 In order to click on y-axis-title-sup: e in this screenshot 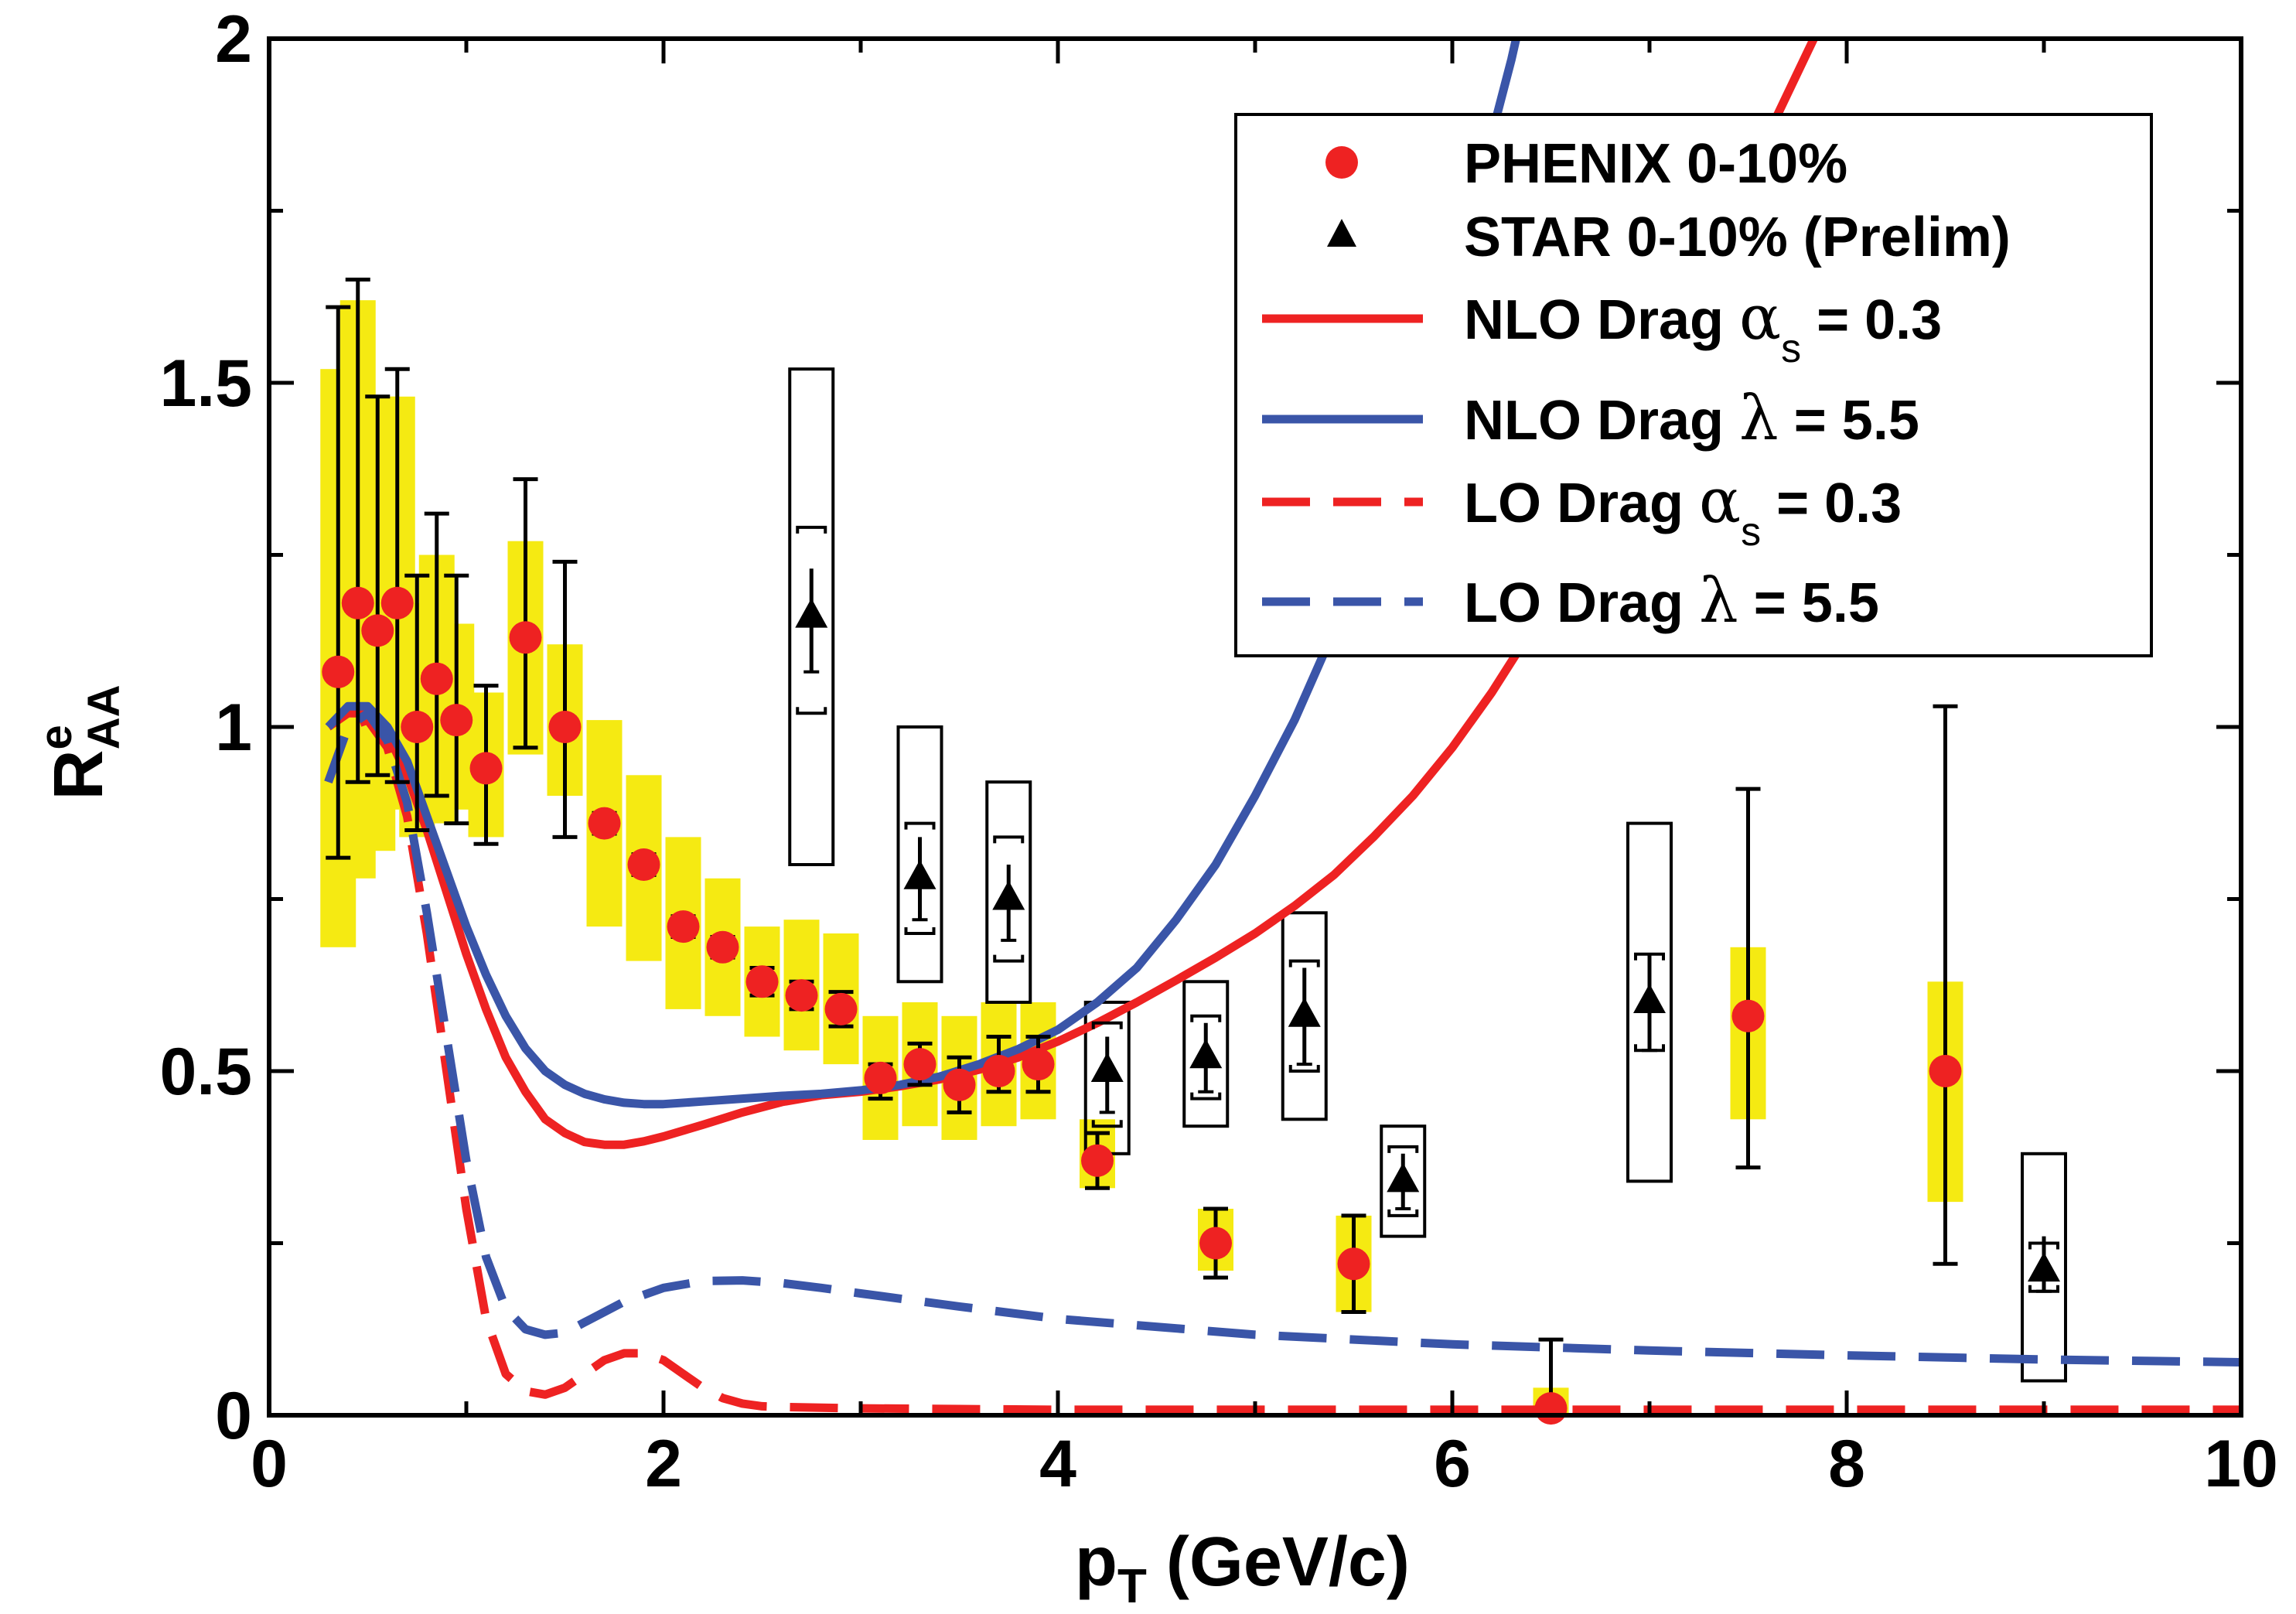, I will do `click(56, 737)`.